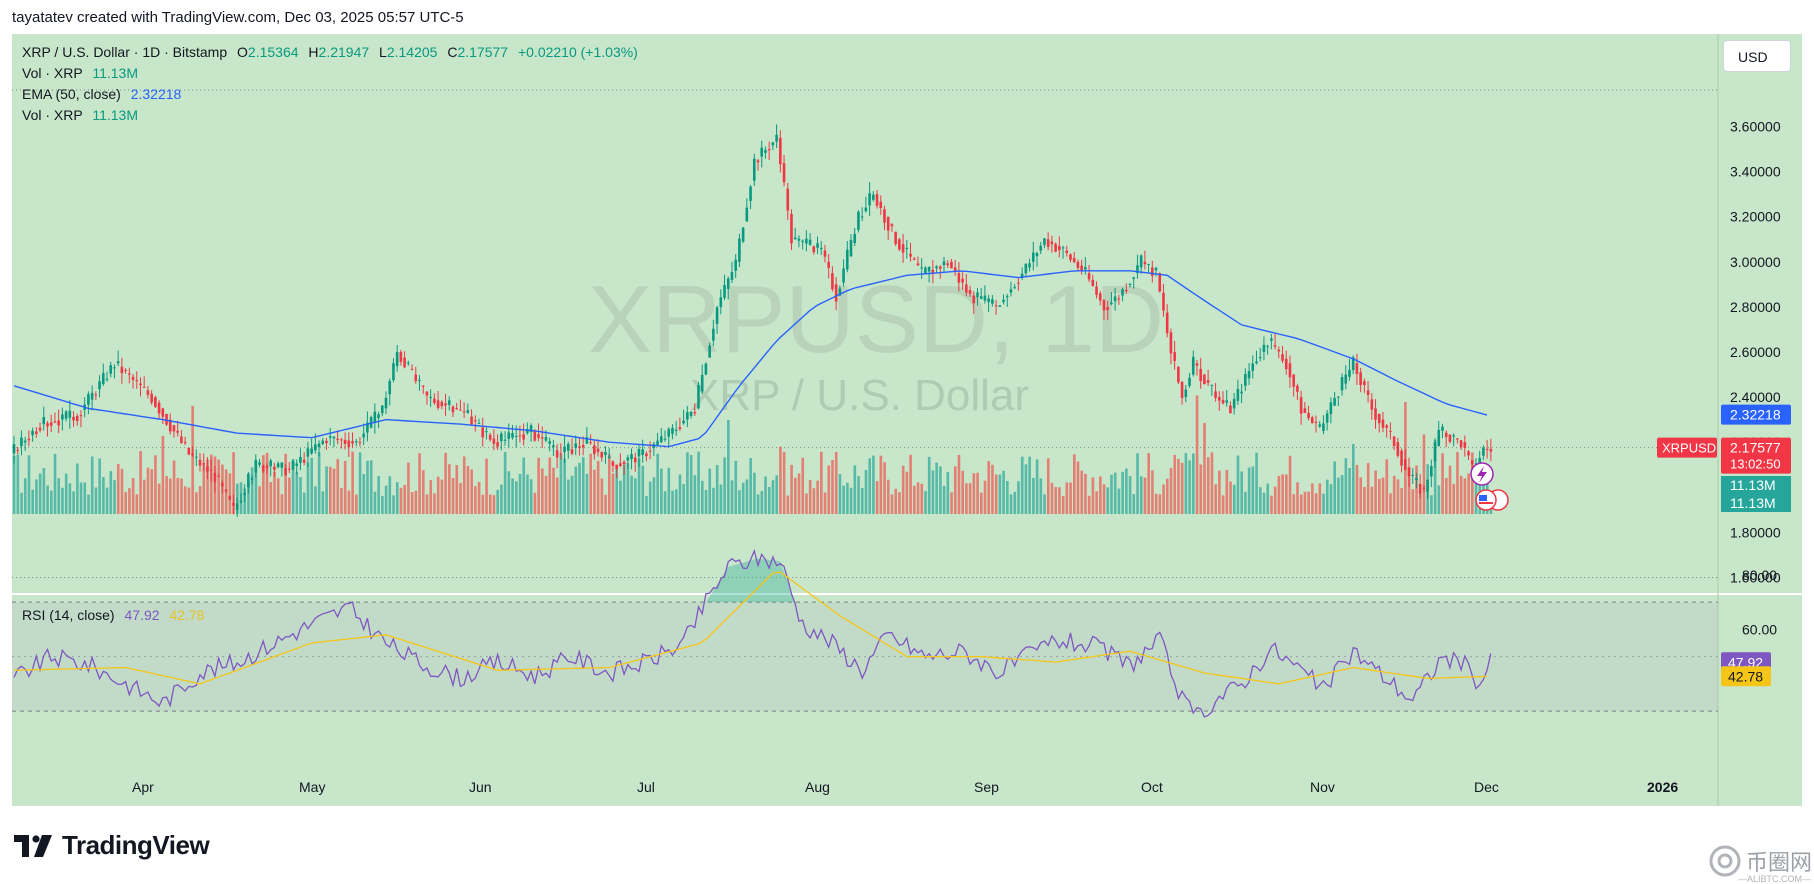 The width and height of the screenshot is (1814, 884). I want to click on legend-volume2-value: 11.13M, so click(115, 115).